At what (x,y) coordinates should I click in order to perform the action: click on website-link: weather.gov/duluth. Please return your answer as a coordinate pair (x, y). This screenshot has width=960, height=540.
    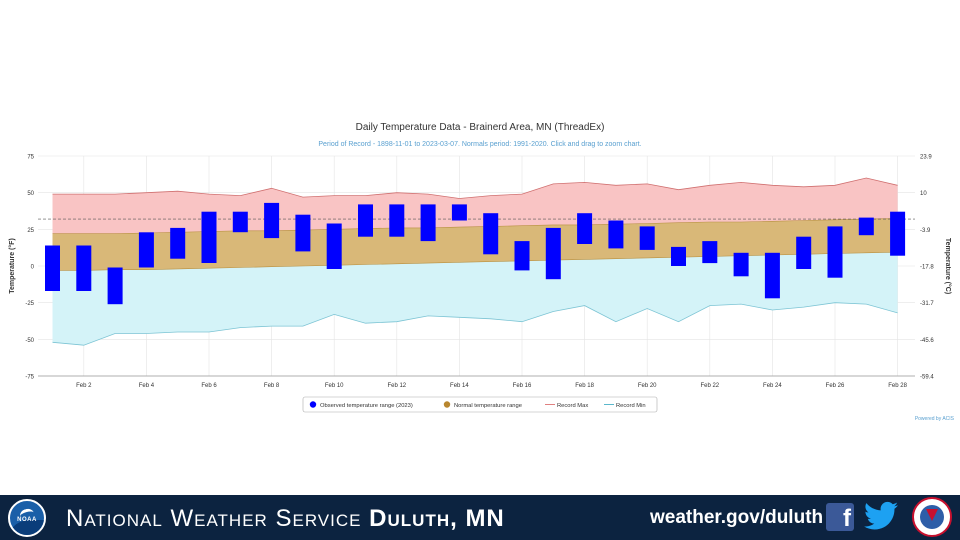
    Looking at the image, I should click on (737, 517).